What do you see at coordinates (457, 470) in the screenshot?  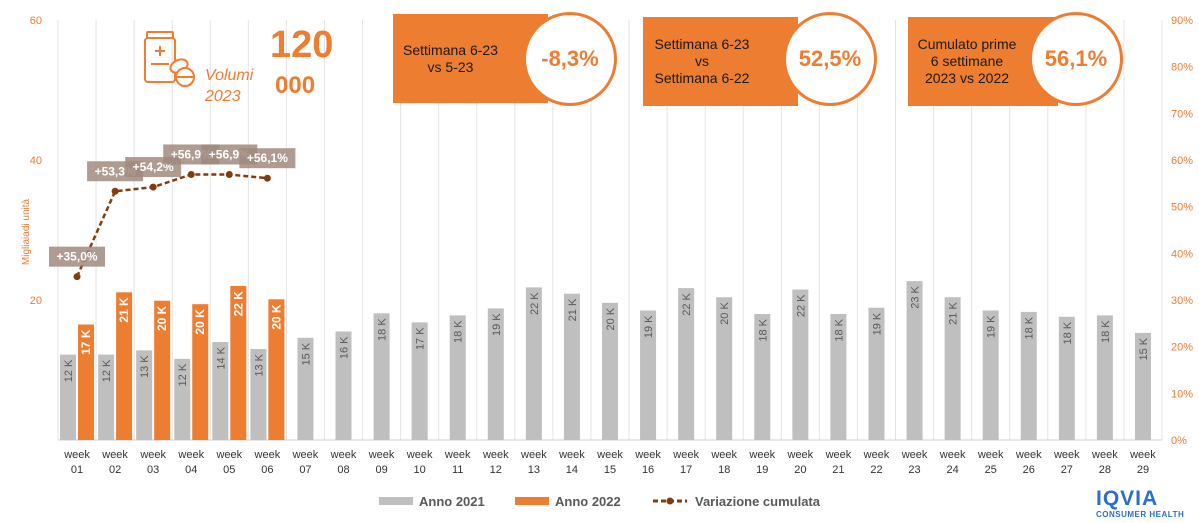 I see `x-tick-label: 11` at bounding box center [457, 470].